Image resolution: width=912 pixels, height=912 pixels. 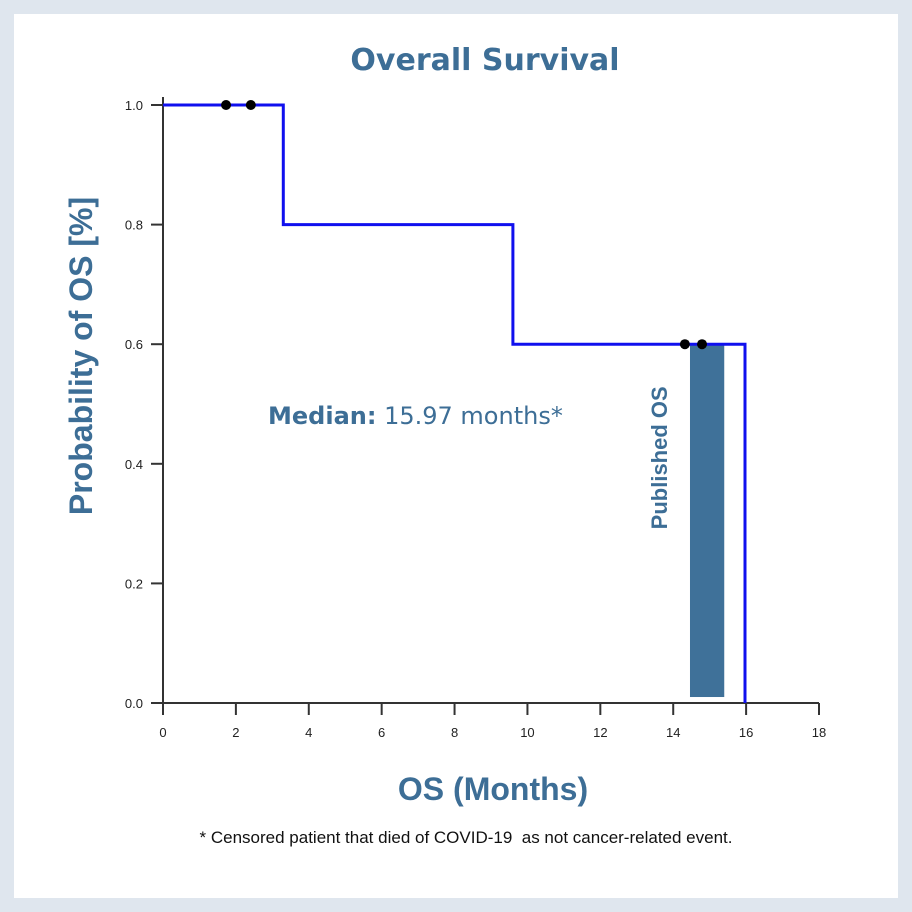 I want to click on x-tick-label: 2, so click(x=235, y=732).